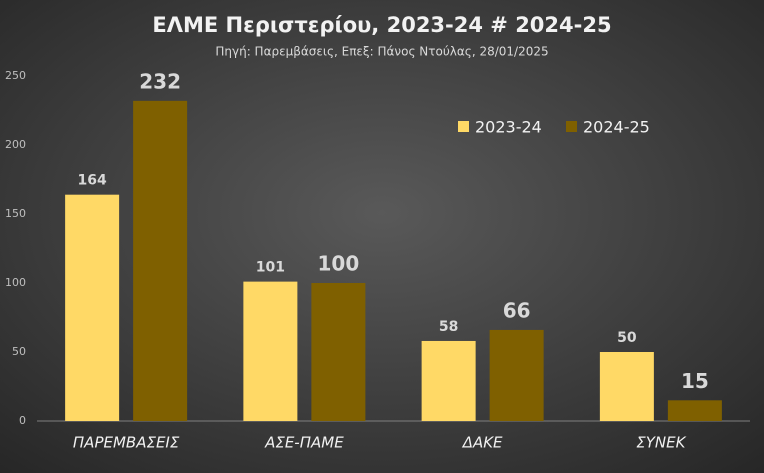 Image resolution: width=764 pixels, height=473 pixels. I want to click on x-tick-label: ΑΣΕ-ΠΑΜΕ, so click(304, 443).